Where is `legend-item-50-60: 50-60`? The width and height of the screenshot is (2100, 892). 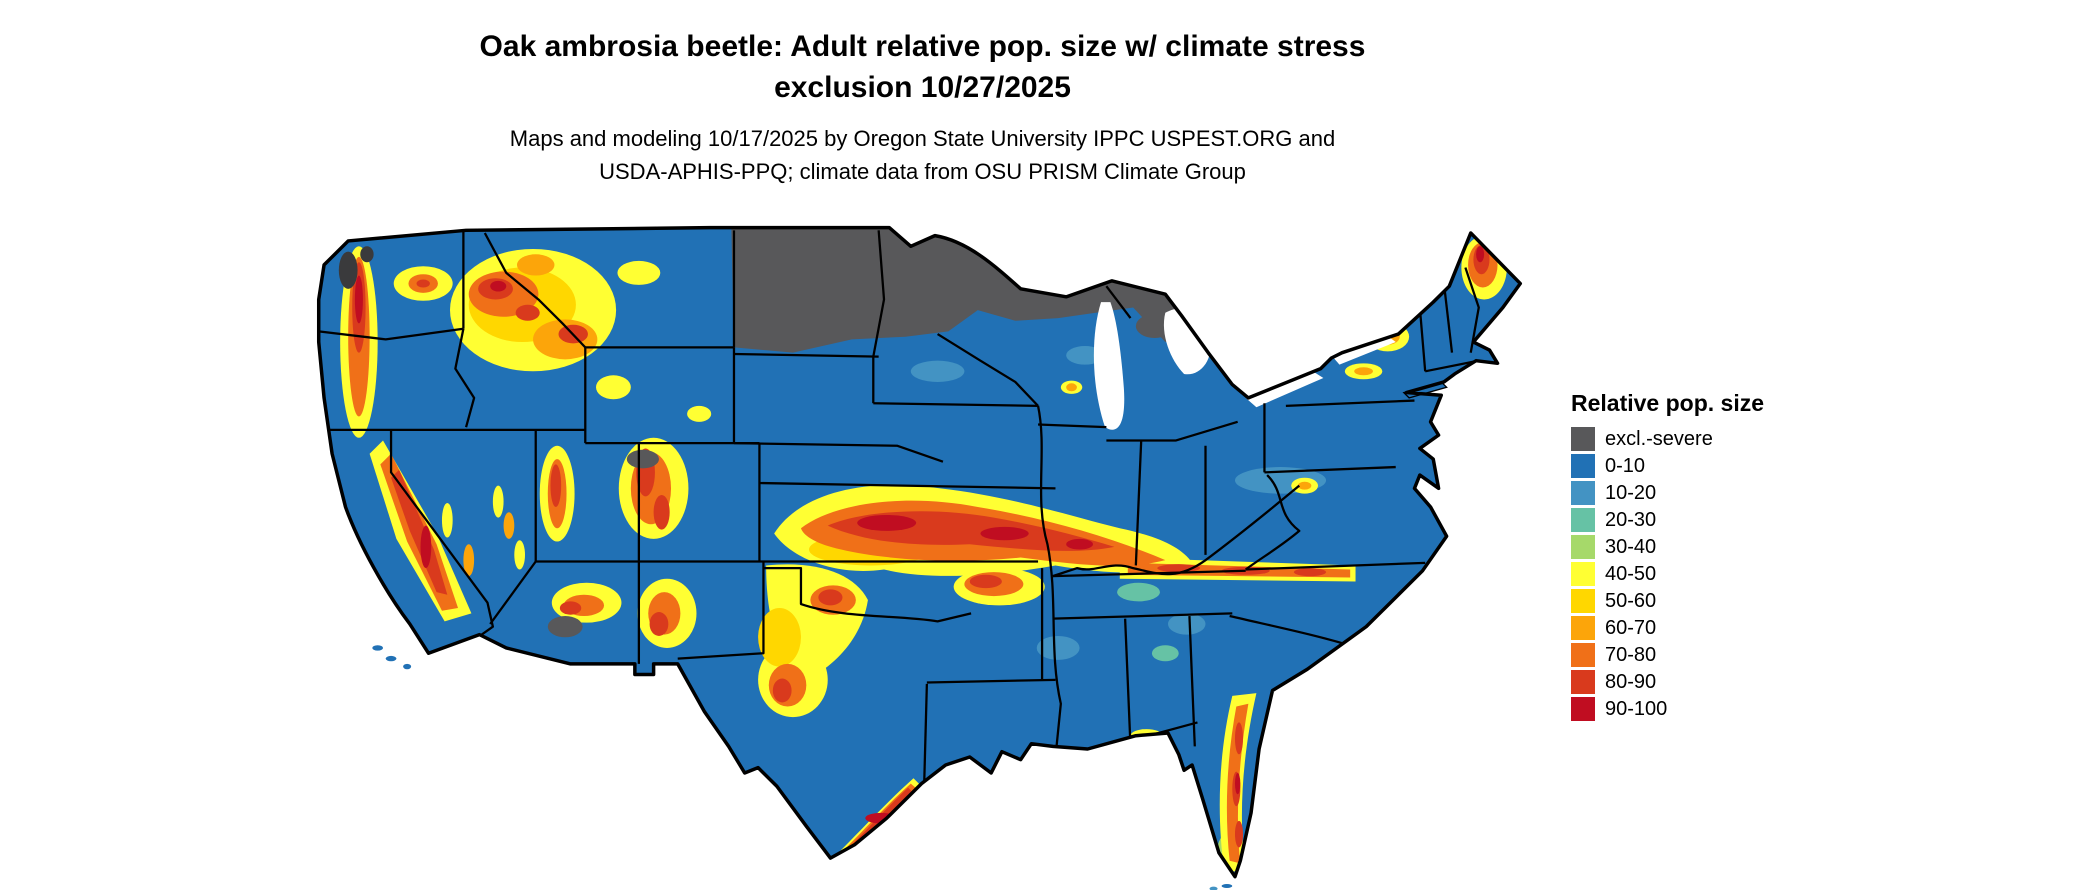
legend-item-50-60: 50-60 is located at coordinates (1667, 601).